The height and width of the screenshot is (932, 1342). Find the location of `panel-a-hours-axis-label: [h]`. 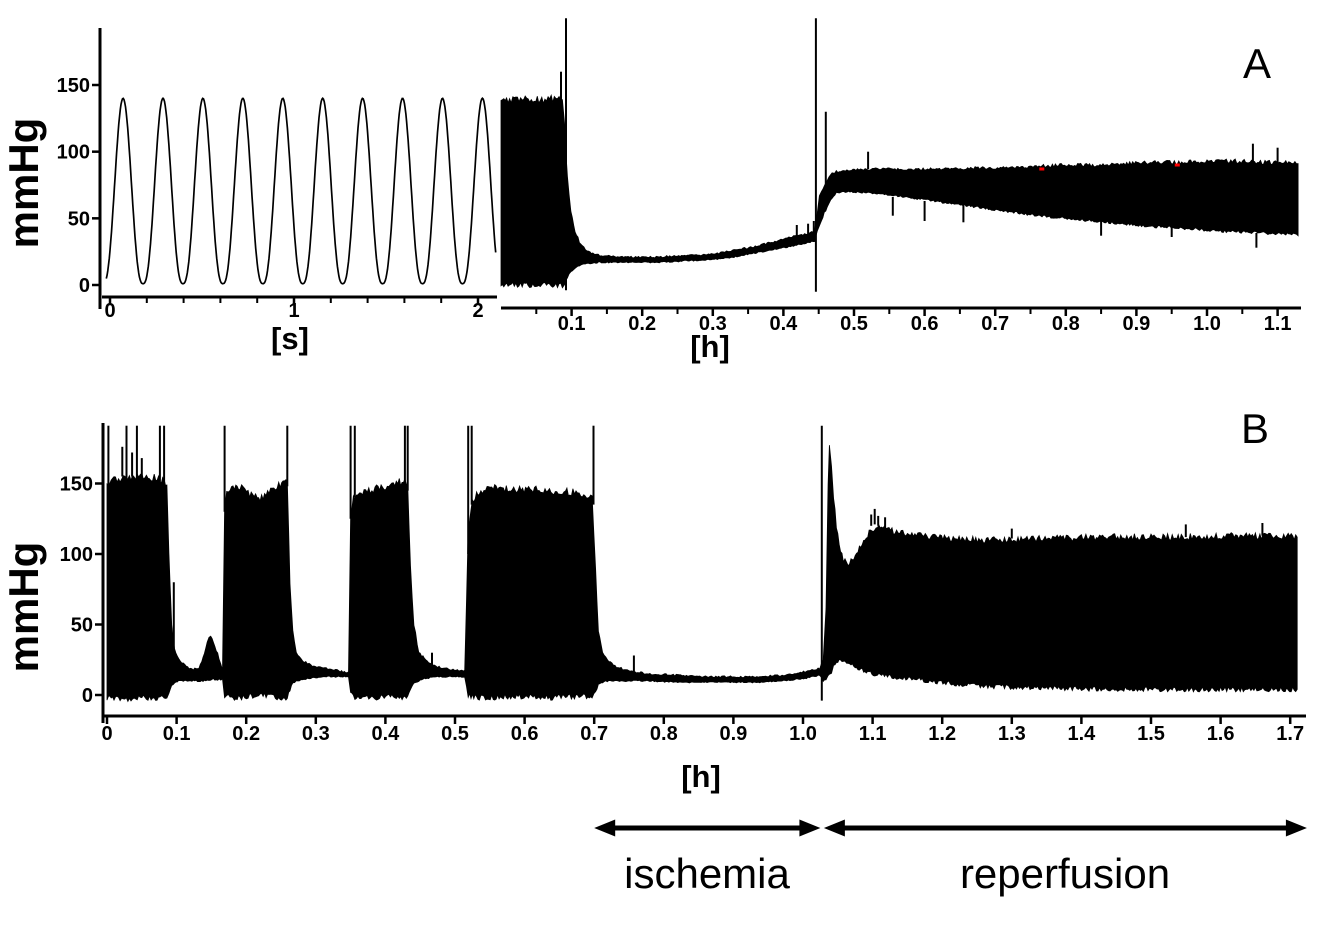

panel-a-hours-axis-label: [h] is located at coordinates (710, 346).